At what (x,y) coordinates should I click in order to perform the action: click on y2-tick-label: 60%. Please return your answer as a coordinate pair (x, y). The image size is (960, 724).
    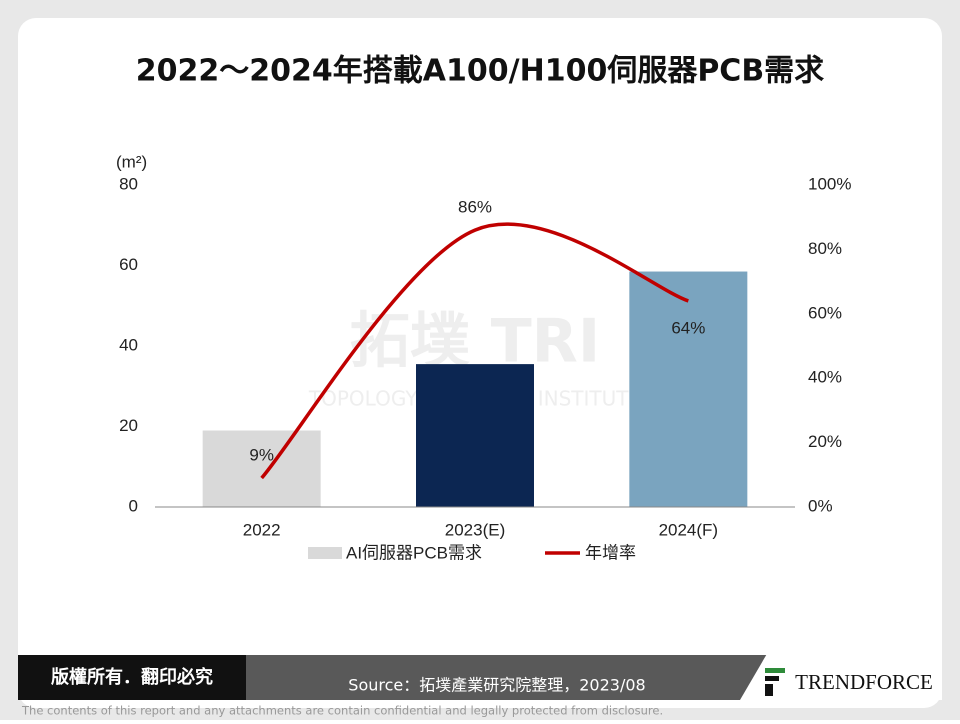
    Looking at the image, I should click on (825, 312).